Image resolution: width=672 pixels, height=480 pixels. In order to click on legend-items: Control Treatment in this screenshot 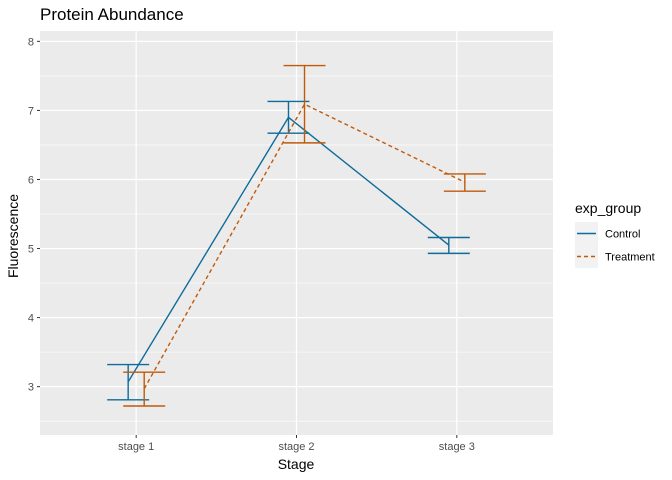, I will do `click(615, 245)`.